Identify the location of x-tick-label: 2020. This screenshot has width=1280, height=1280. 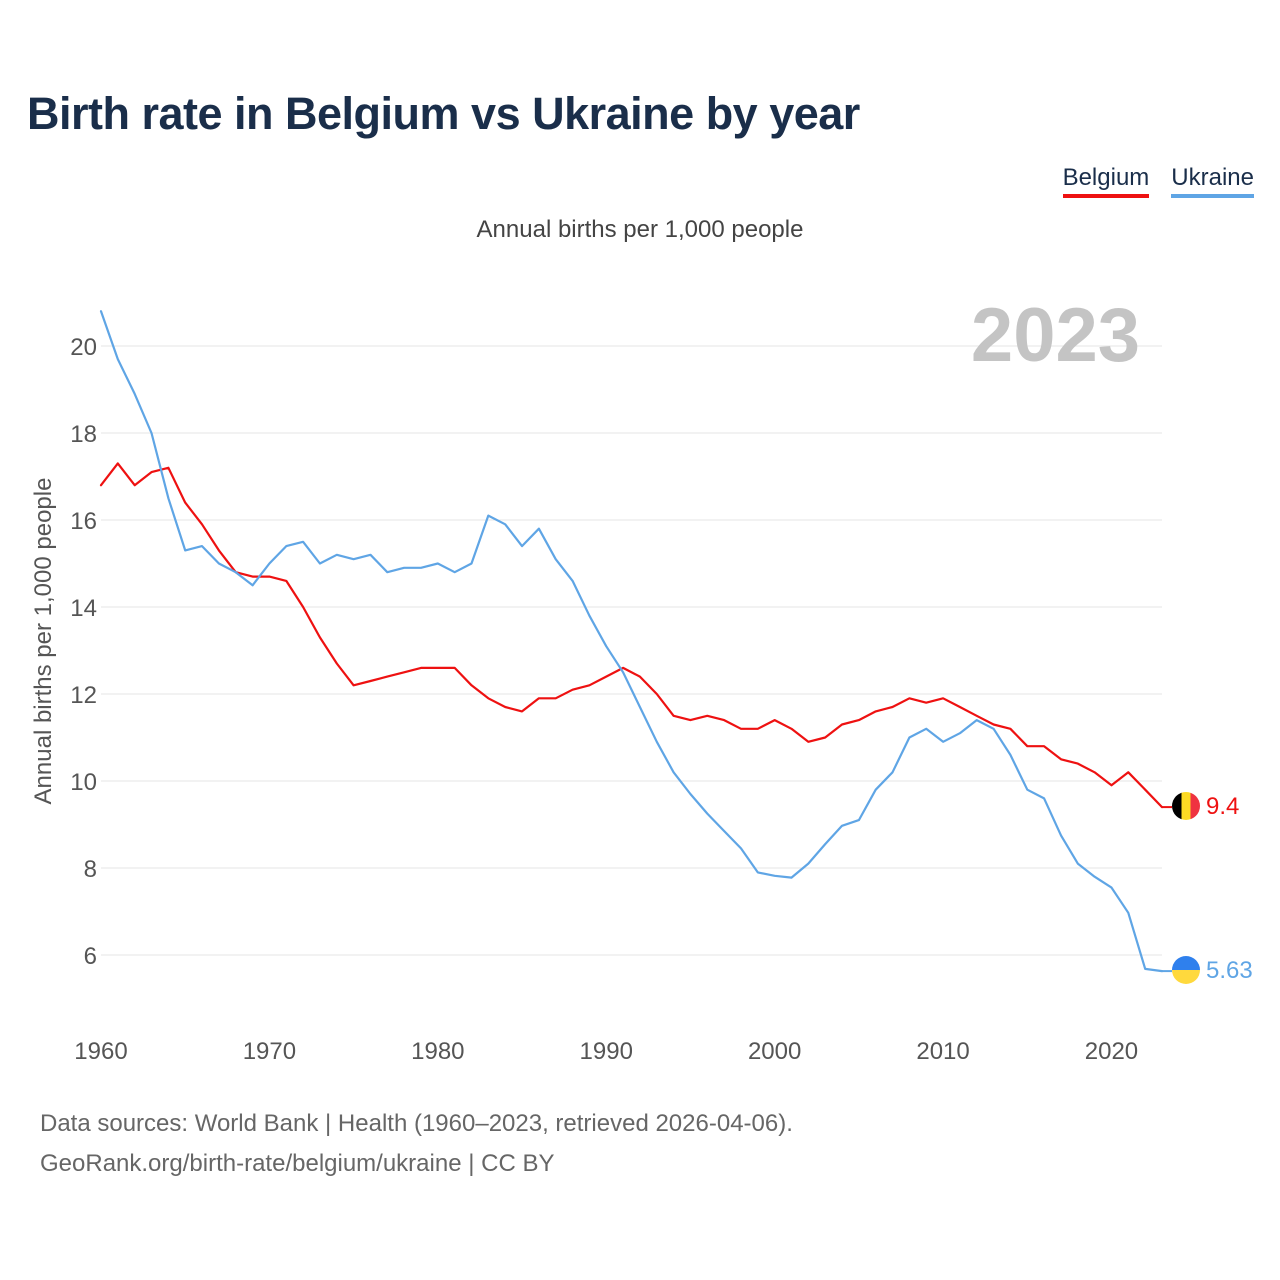
(1111, 1051).